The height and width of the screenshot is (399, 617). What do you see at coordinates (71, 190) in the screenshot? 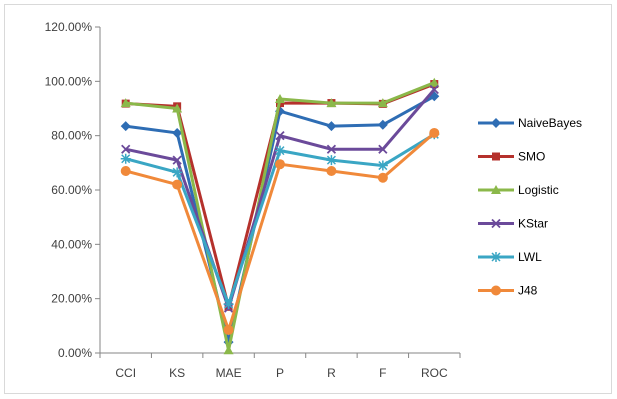
I see `y-tick-label: 60.00%` at bounding box center [71, 190].